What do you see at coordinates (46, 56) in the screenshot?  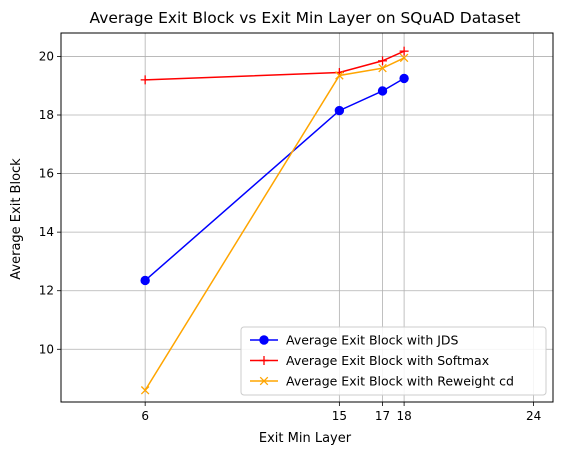 I see `y-tick-label: 20` at bounding box center [46, 56].